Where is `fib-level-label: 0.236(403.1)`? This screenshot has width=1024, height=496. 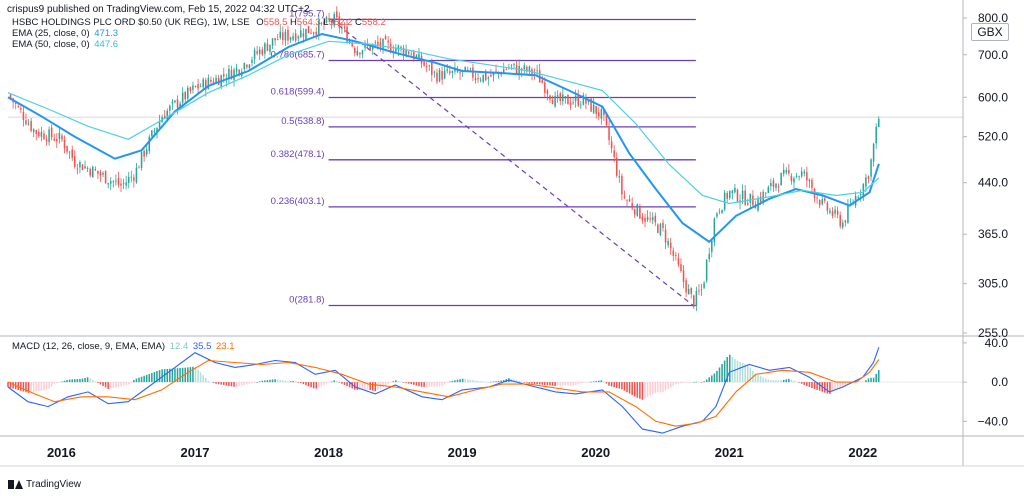
fib-level-label: 0.236(403.1) is located at coordinates (298, 201).